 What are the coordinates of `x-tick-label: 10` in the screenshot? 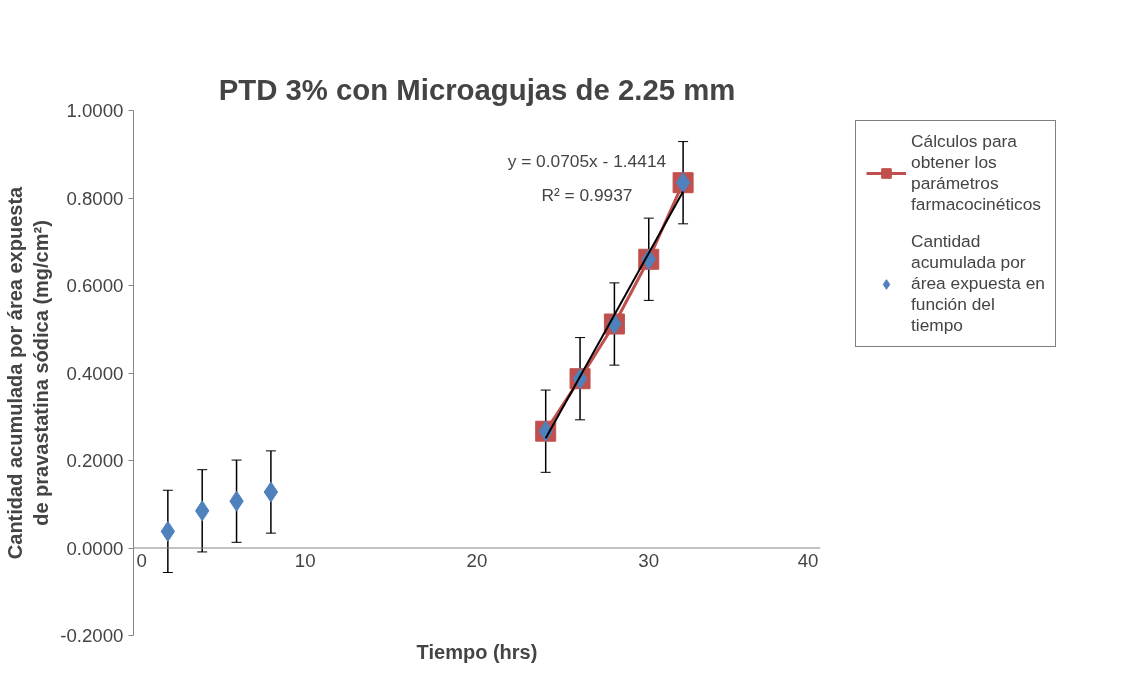 It's located at (305, 560).